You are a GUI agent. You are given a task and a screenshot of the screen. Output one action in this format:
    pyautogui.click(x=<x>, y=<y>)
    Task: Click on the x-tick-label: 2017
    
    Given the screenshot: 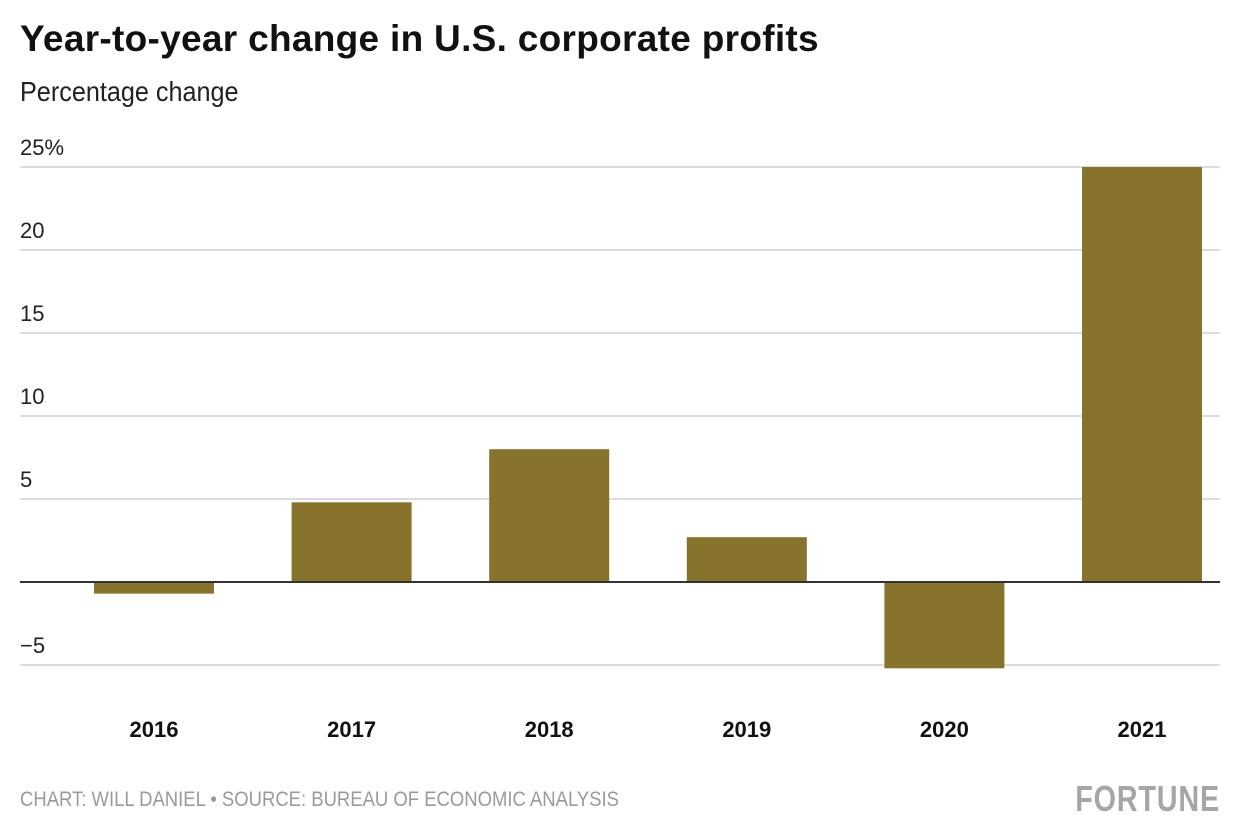 What is the action you would take?
    pyautogui.click(x=351, y=729)
    